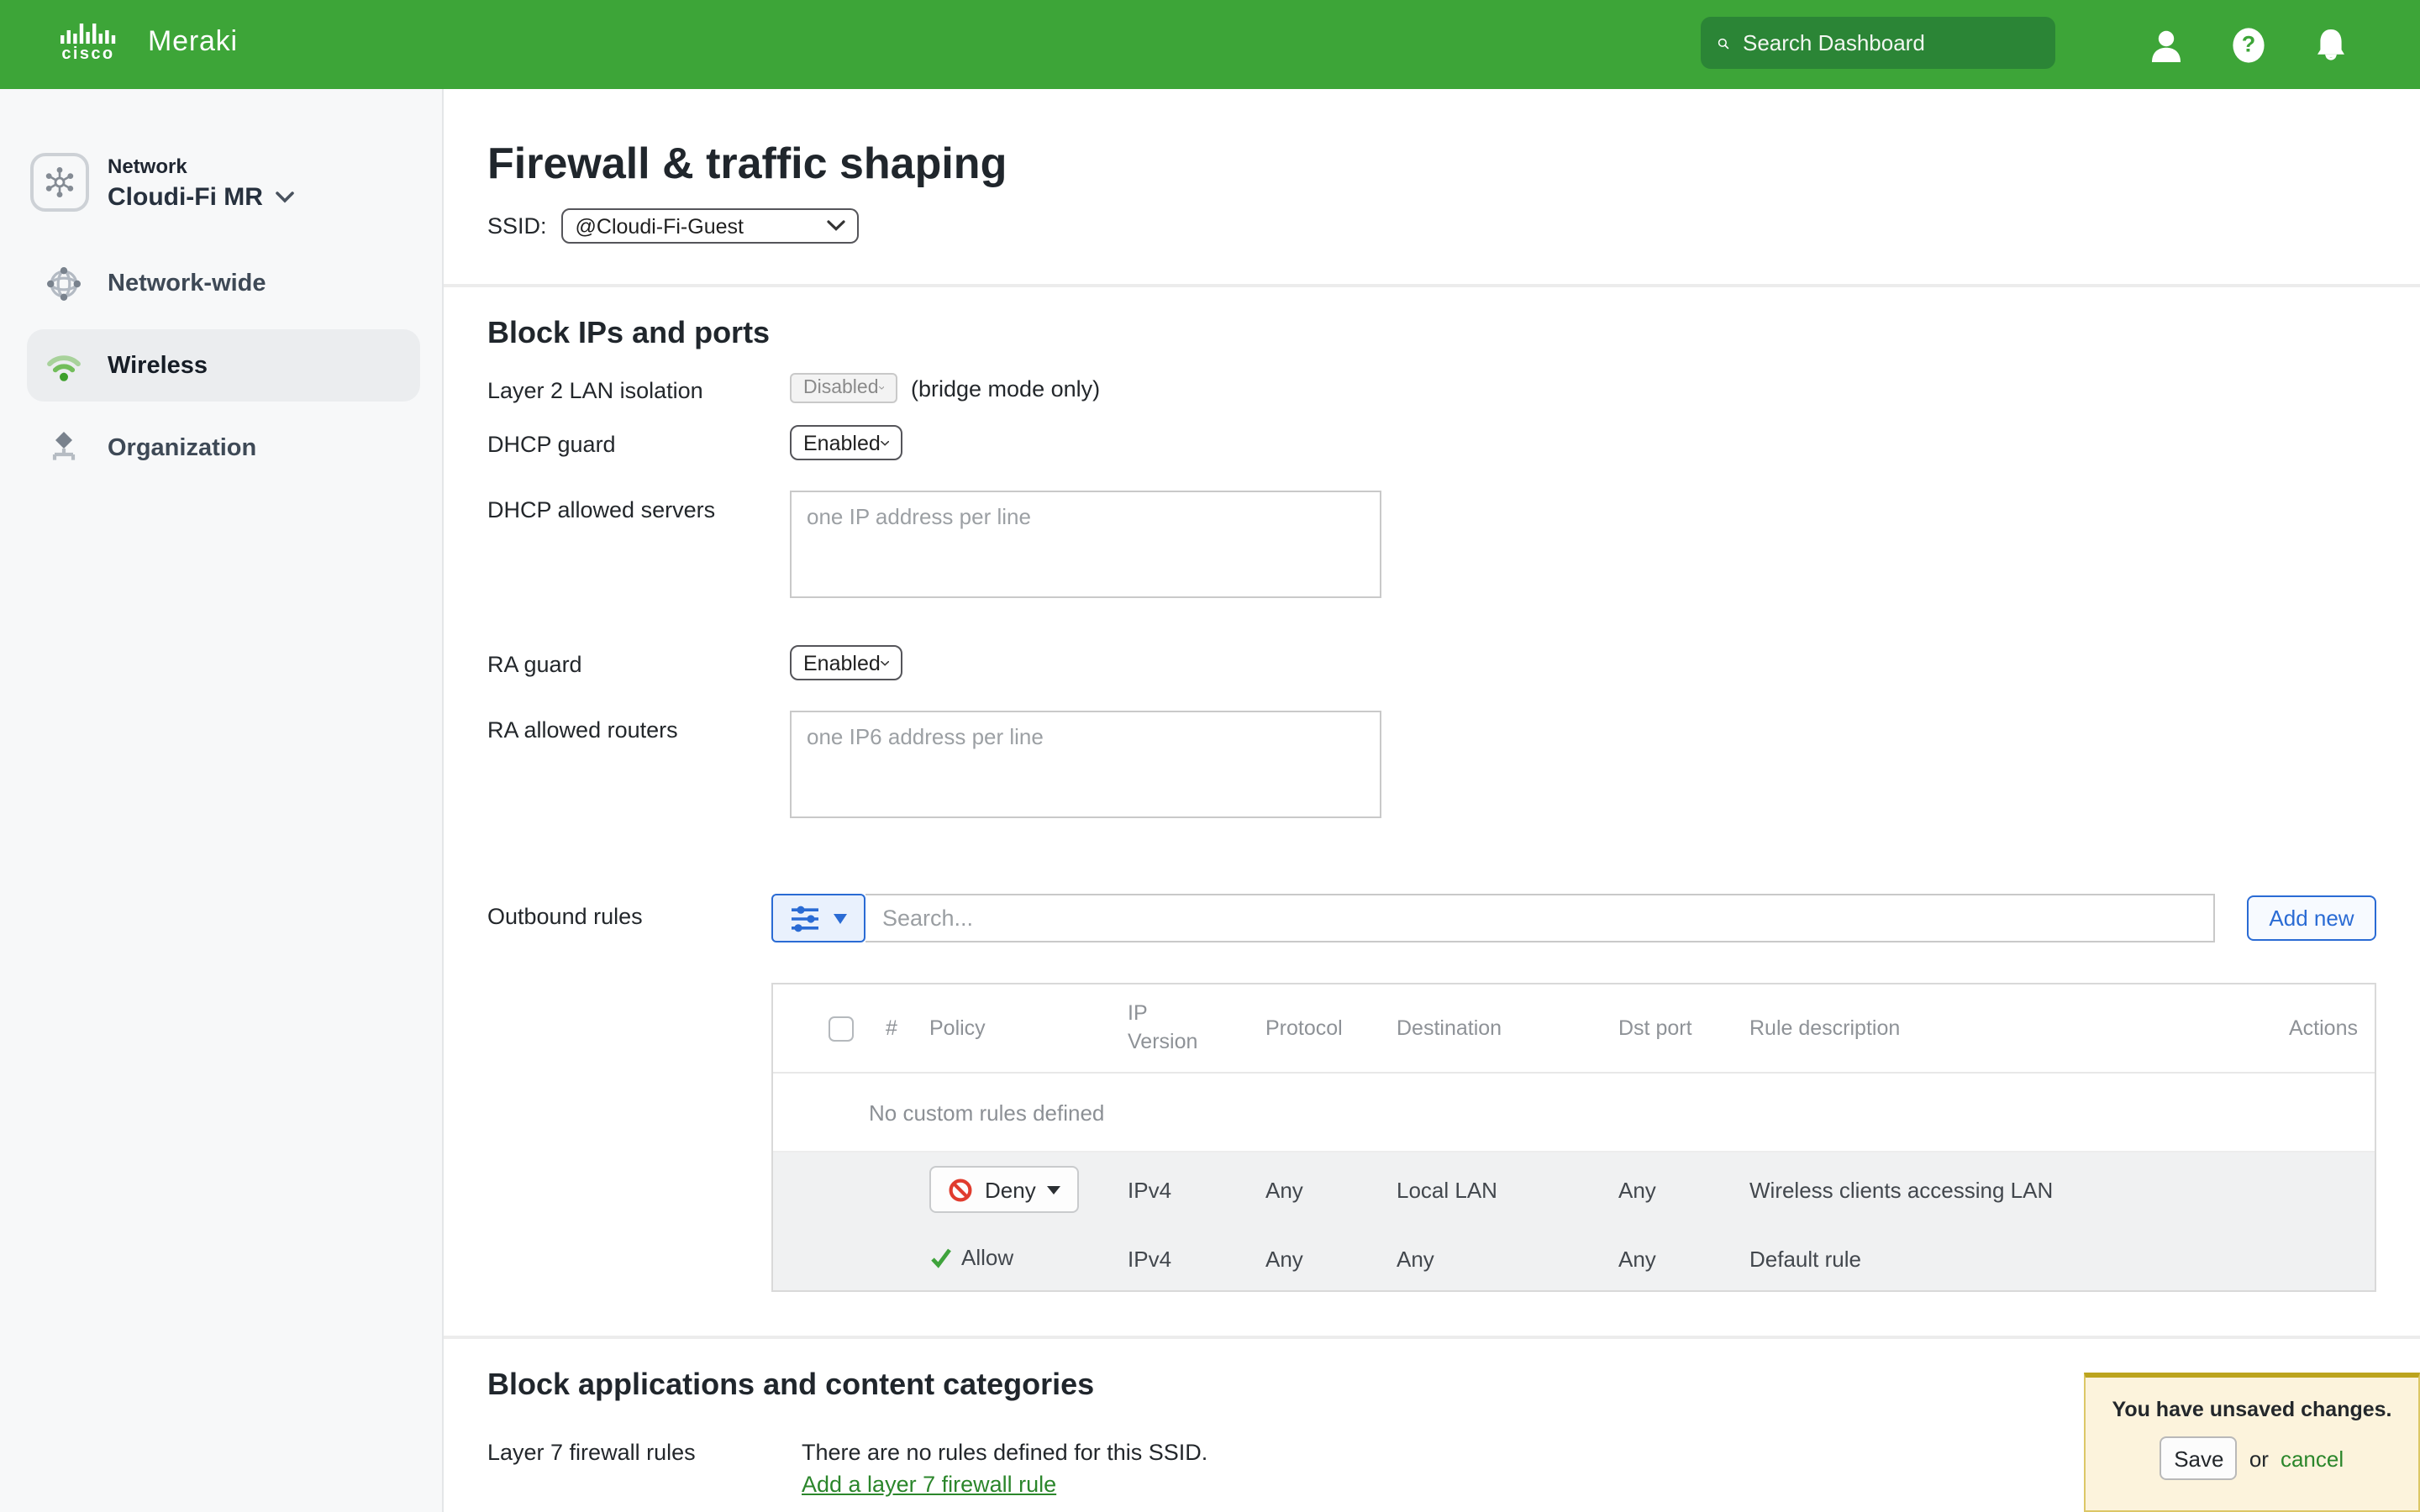  Describe the element at coordinates (961, 1189) in the screenshot. I see `deny-icon` at that location.